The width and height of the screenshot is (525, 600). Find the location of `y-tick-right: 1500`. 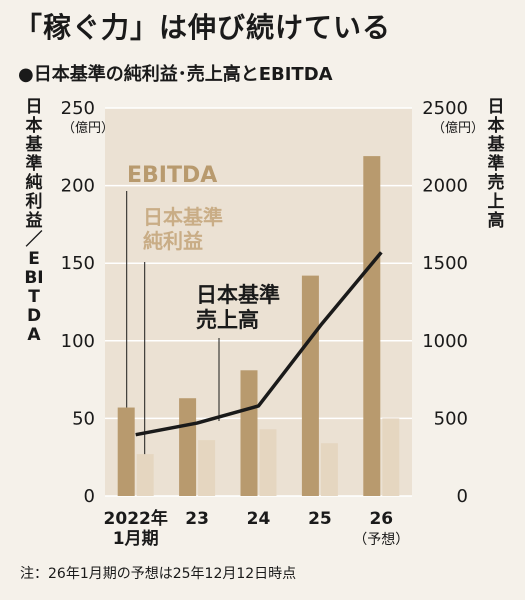

y-tick-right: 1500 is located at coordinates (445, 263).